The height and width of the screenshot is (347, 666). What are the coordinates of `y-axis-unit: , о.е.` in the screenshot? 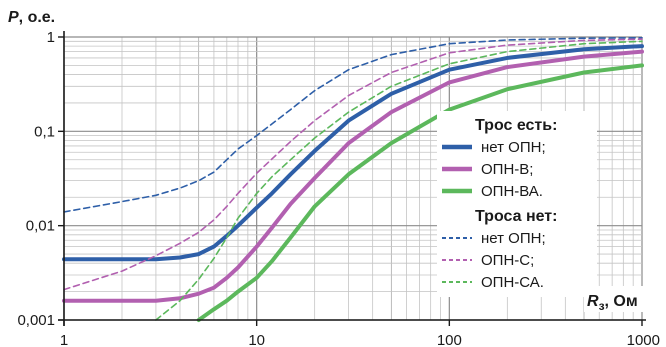 It's located at (37, 17).